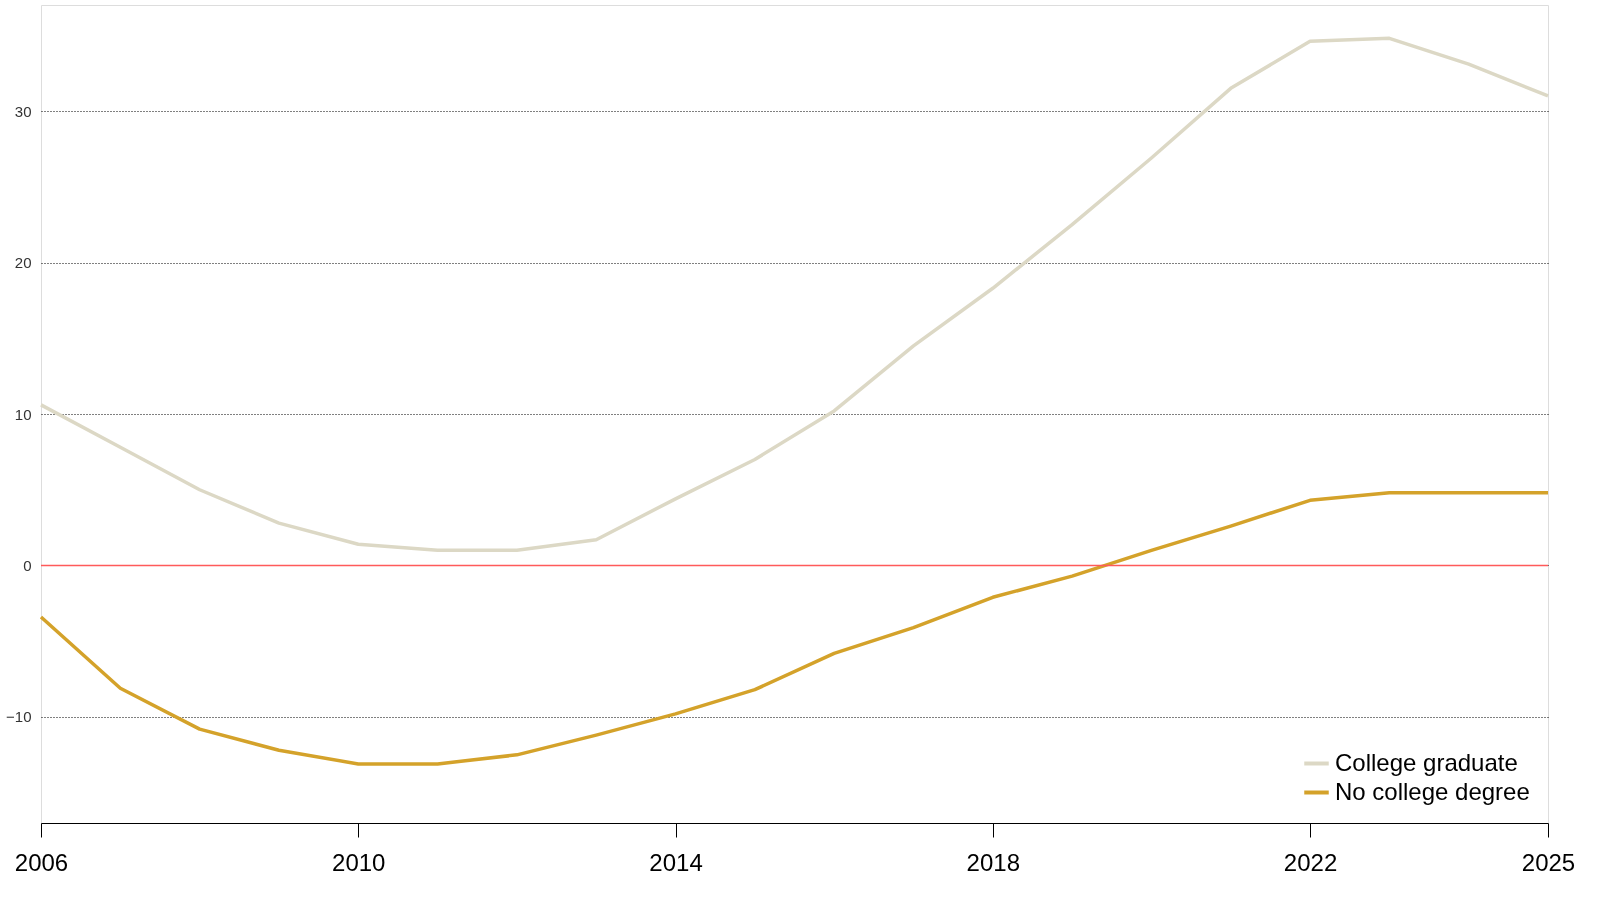 This screenshot has height=900, width=1600. What do you see at coordinates (19, 717) in the screenshot?
I see `y-tick-label: −10` at bounding box center [19, 717].